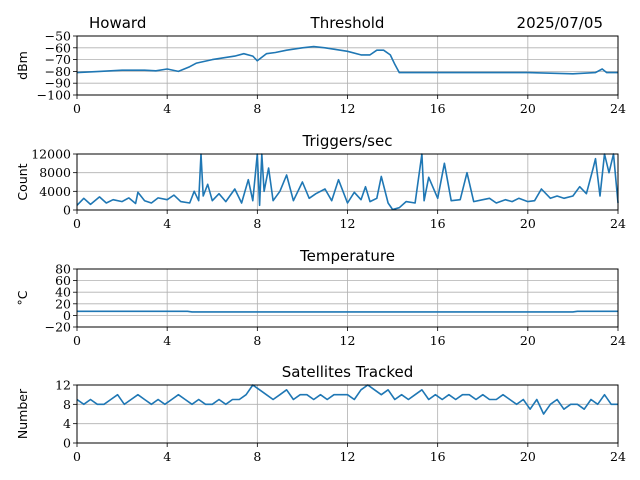  I want to click on y-tick-label: −50, so click(58, 36).